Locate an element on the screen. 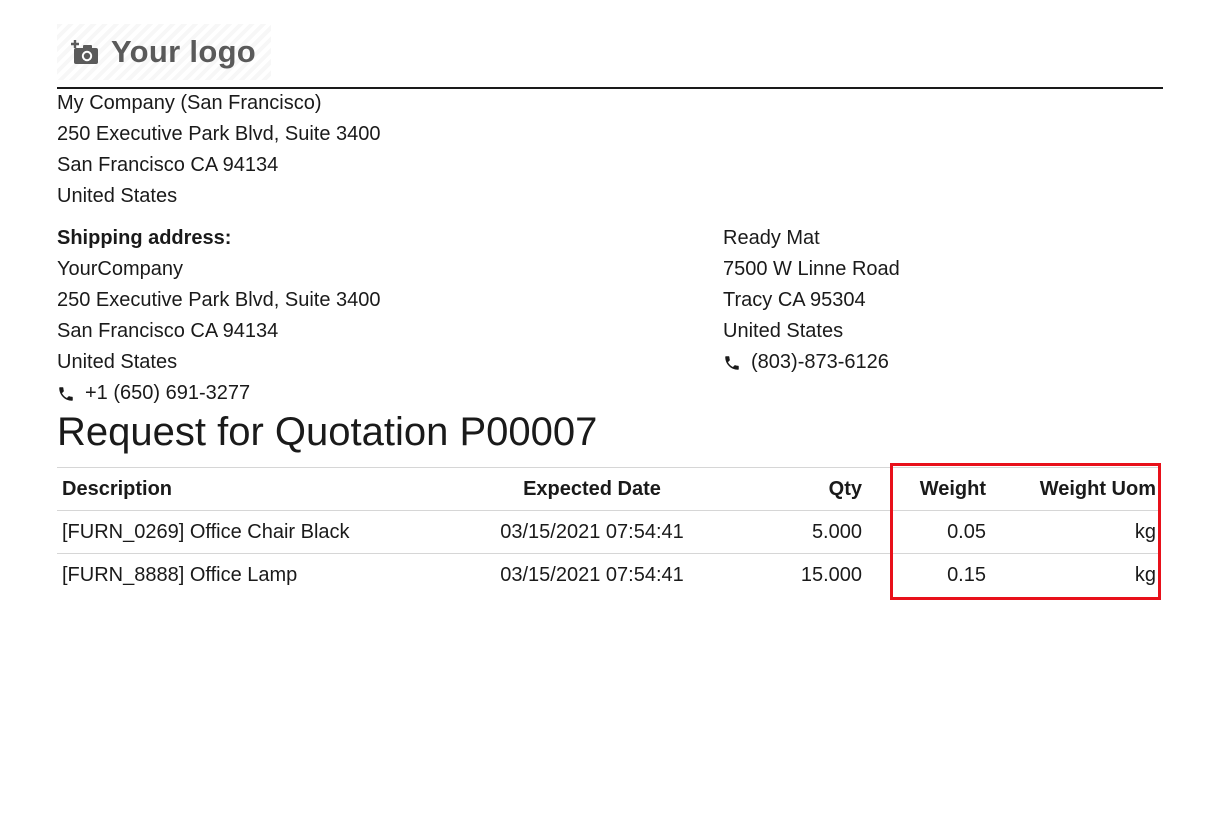 The height and width of the screenshot is (830, 1218). shipping-name: YourCompany is located at coordinates (120, 269).